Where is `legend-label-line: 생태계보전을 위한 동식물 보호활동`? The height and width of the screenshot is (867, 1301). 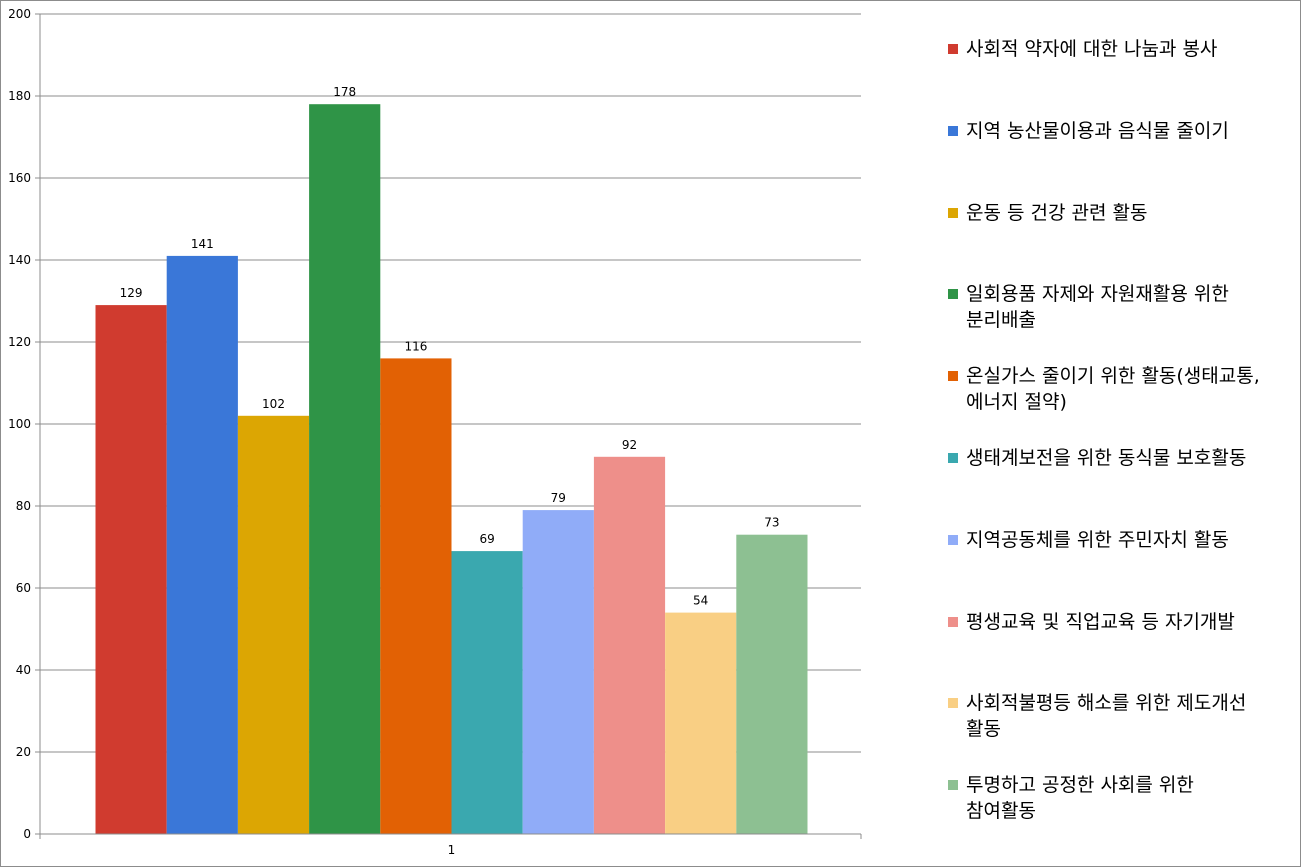 legend-label-line: 생태계보전을 위한 동식물 보호활동 is located at coordinates (1106, 458).